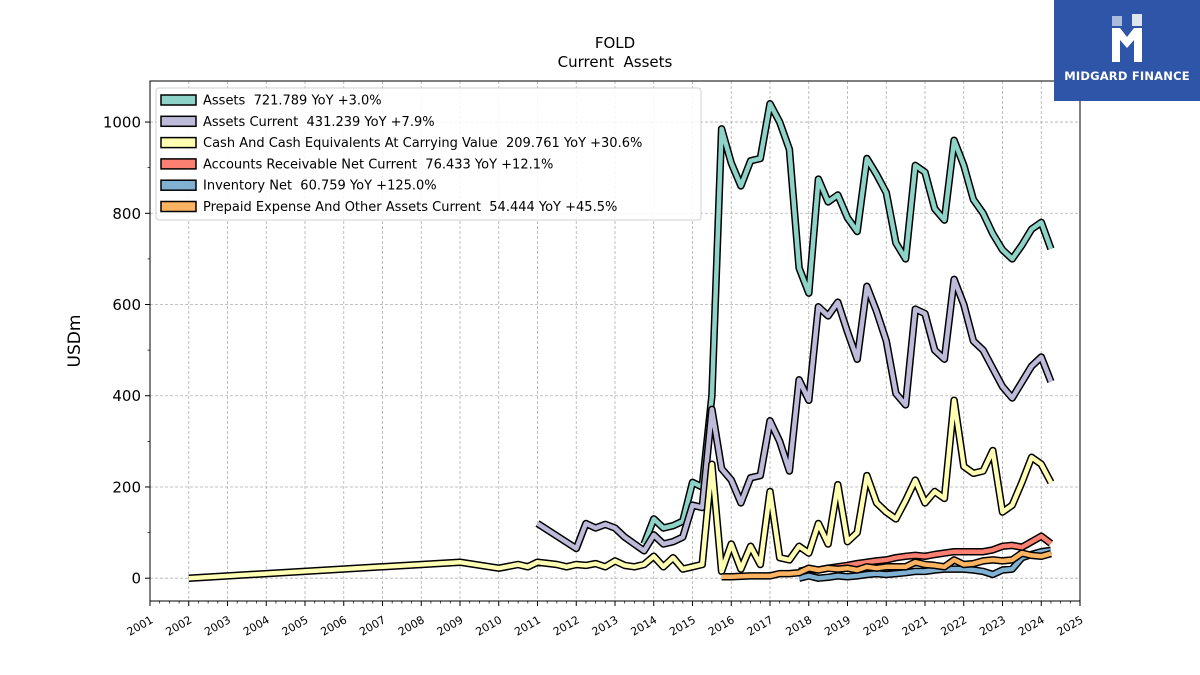 This screenshot has width=1200, height=675. What do you see at coordinates (1031, 625) in the screenshot?
I see `x-tick-label: 2024` at bounding box center [1031, 625].